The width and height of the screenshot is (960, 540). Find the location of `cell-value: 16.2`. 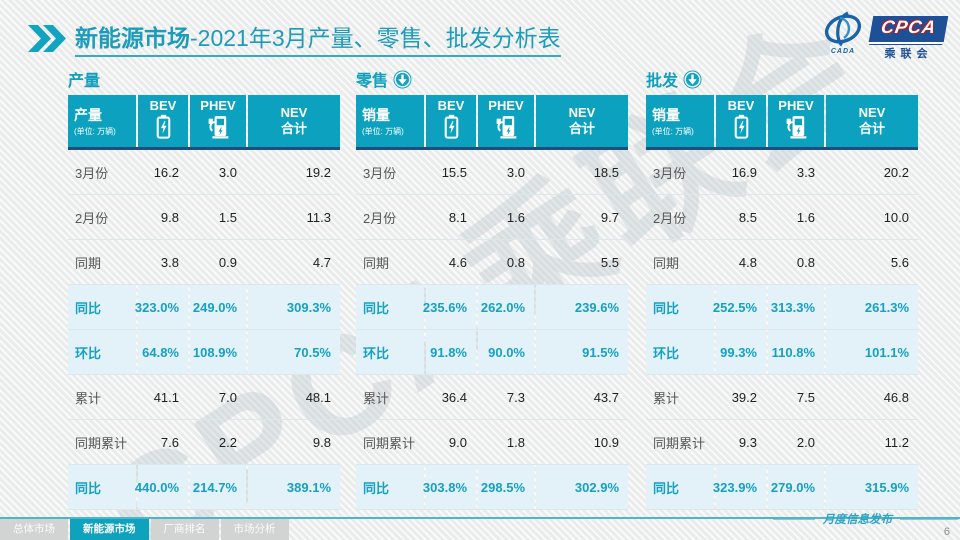

cell-value: 16.2 is located at coordinates (166, 172).